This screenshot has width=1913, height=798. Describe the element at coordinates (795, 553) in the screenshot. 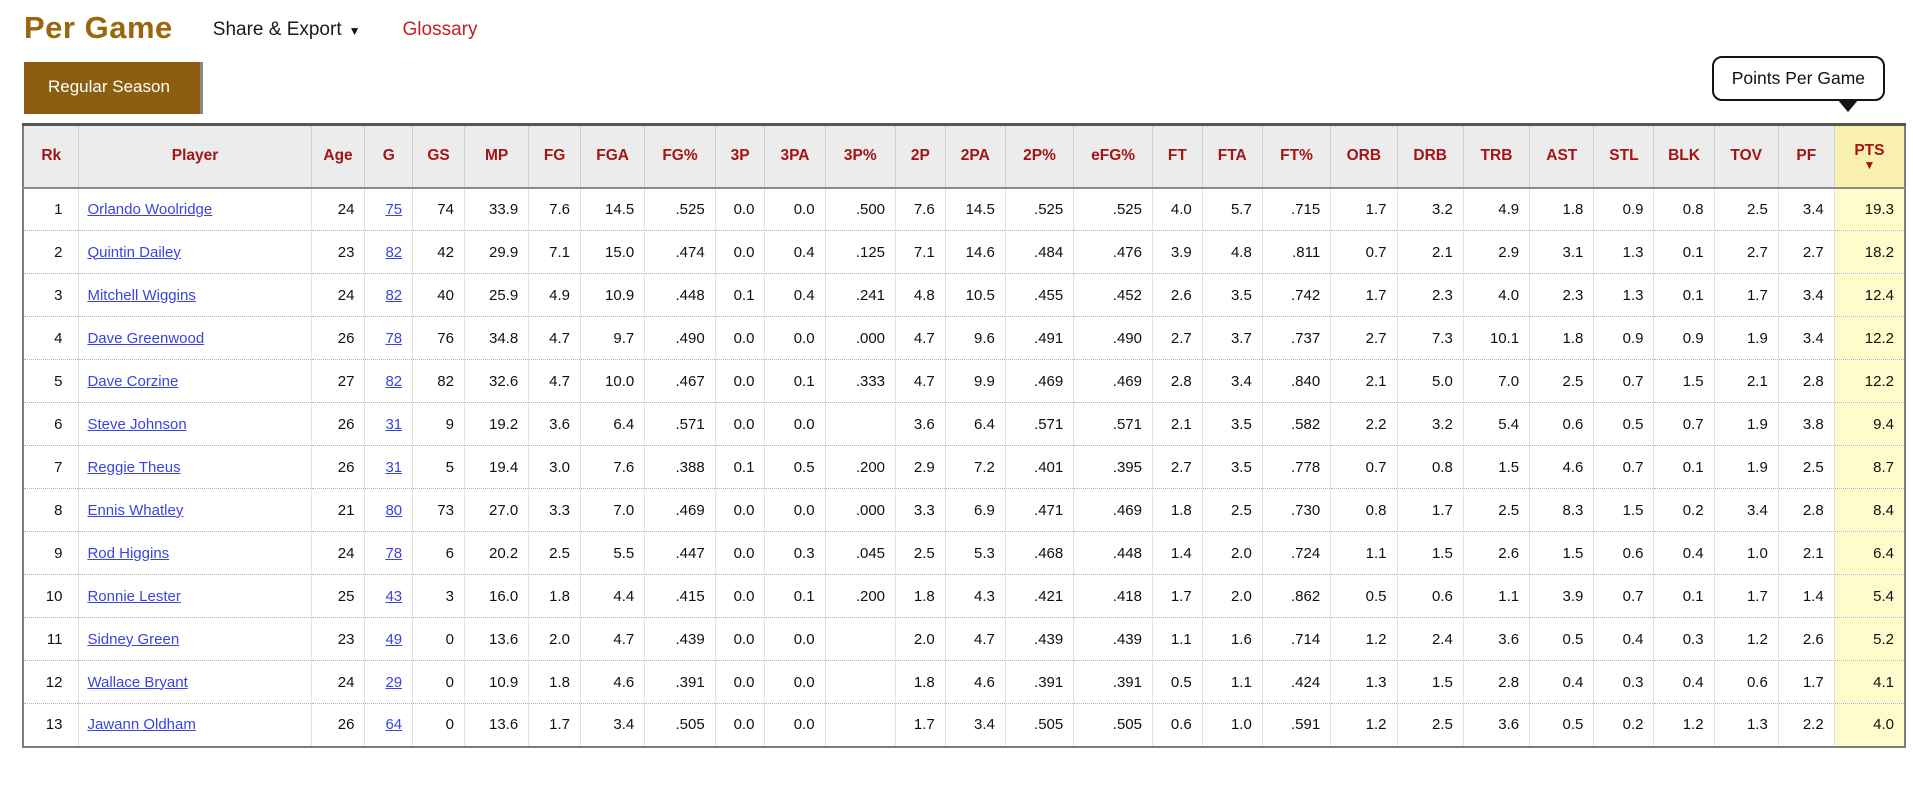

I see `stat-cell: 0.3` at that location.